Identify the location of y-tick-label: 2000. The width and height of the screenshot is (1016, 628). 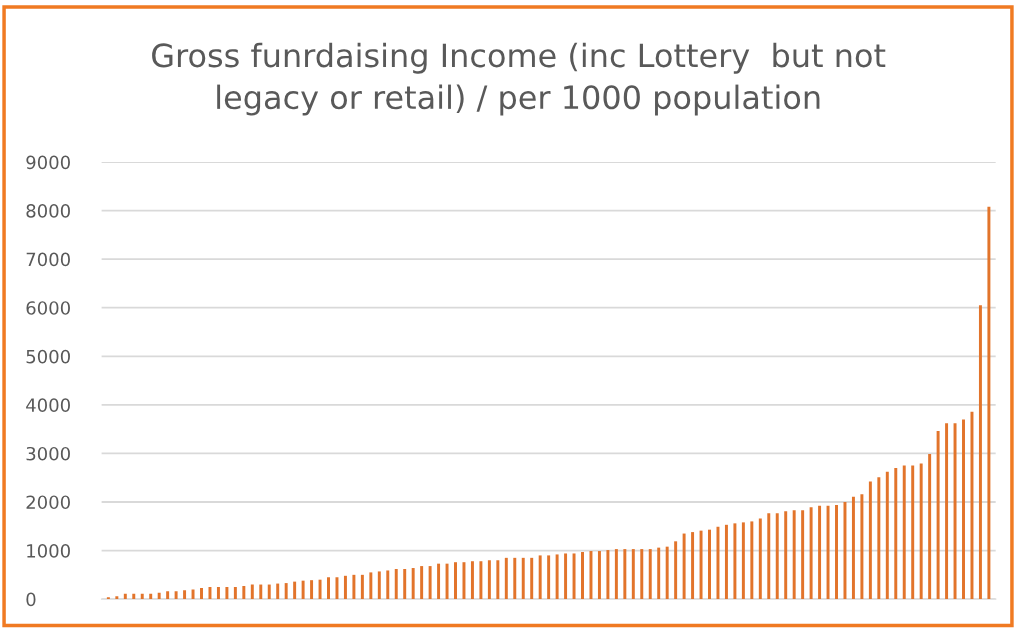
(48, 502).